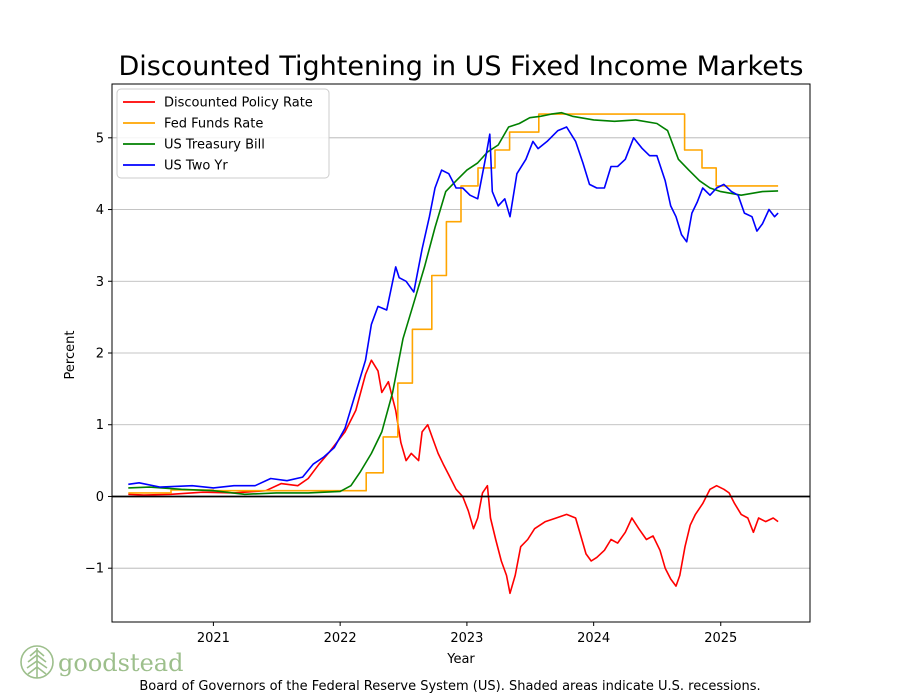  I want to click on x-tick-label: 2025, so click(720, 638).